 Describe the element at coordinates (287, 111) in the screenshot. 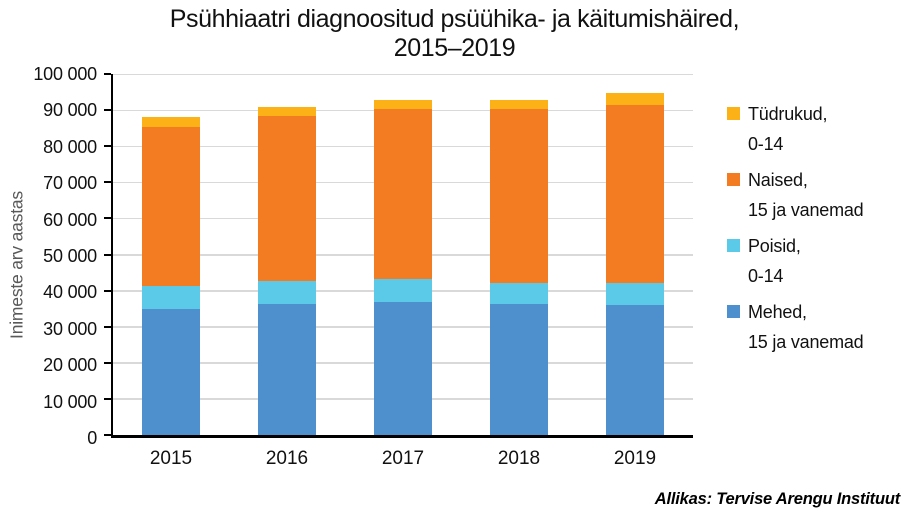

I see `bar-2016-tydrukud` at that location.